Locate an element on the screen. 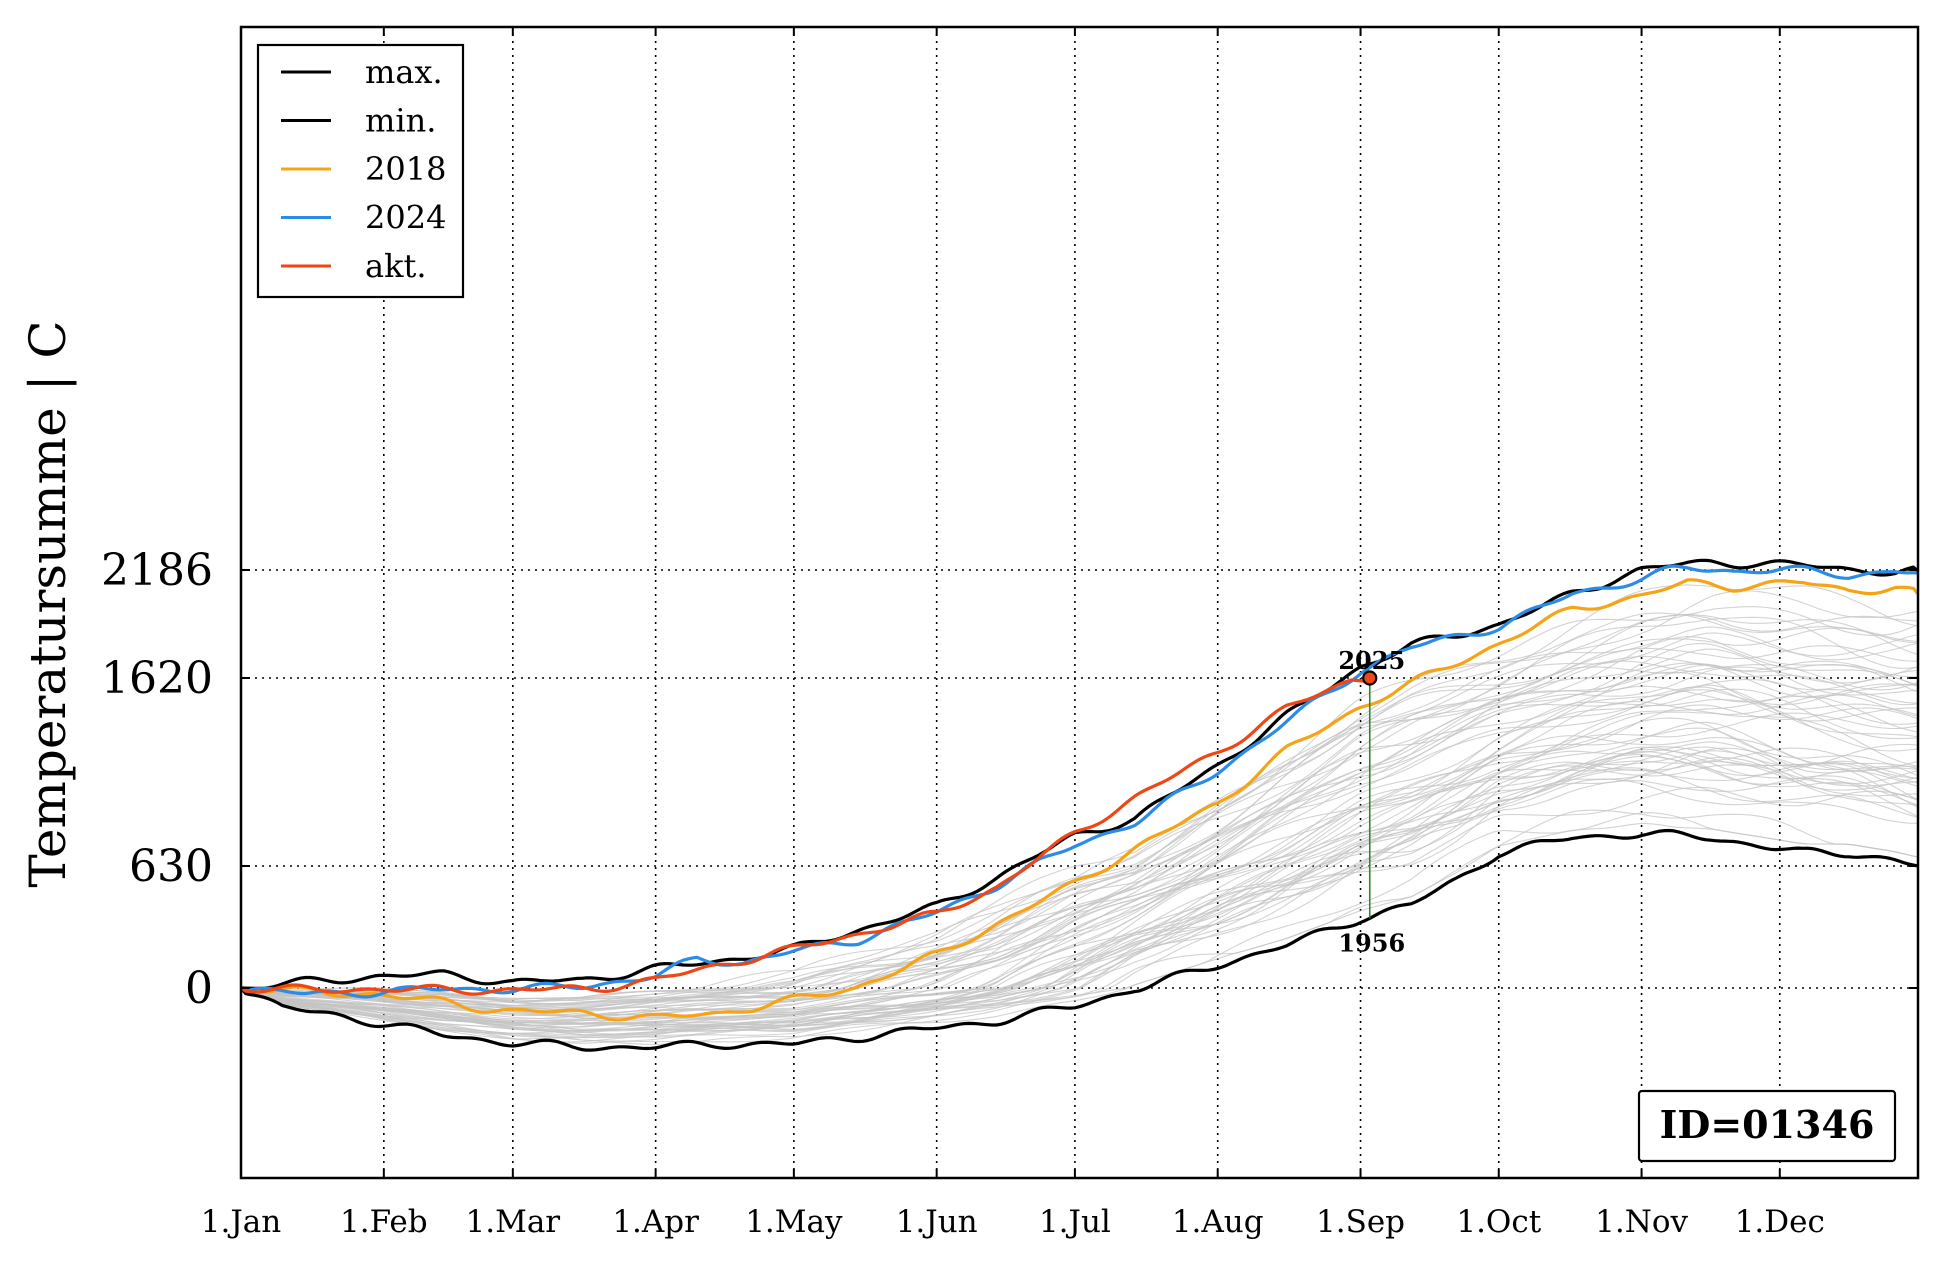 The image size is (1942, 1262). legend: max. min. 2018 2024 akt. is located at coordinates (360, 171).